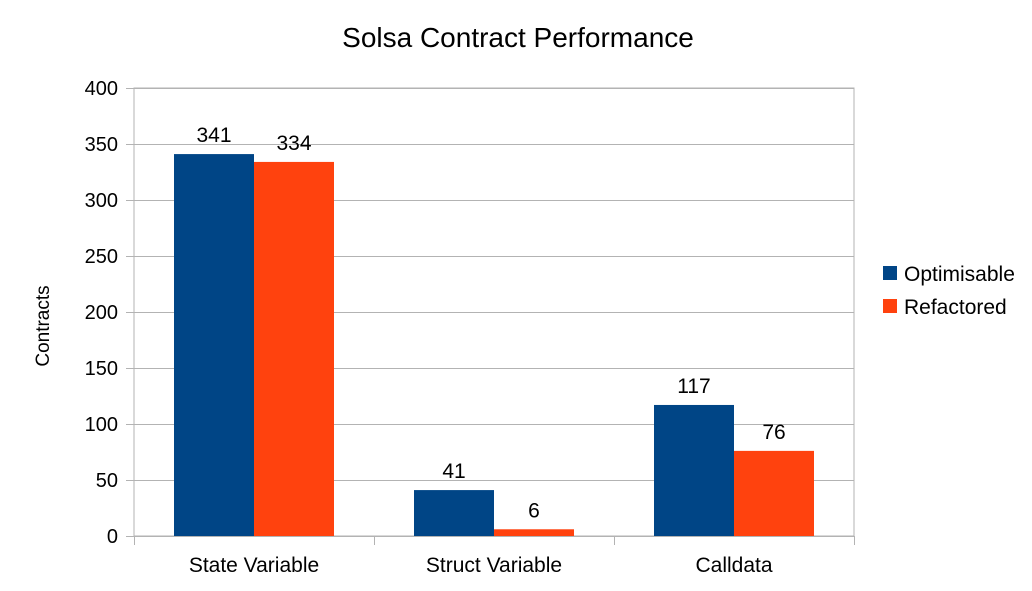 The width and height of the screenshot is (1032, 591). What do you see at coordinates (890, 273) in the screenshot?
I see `legend-swatch-optimisable` at bounding box center [890, 273].